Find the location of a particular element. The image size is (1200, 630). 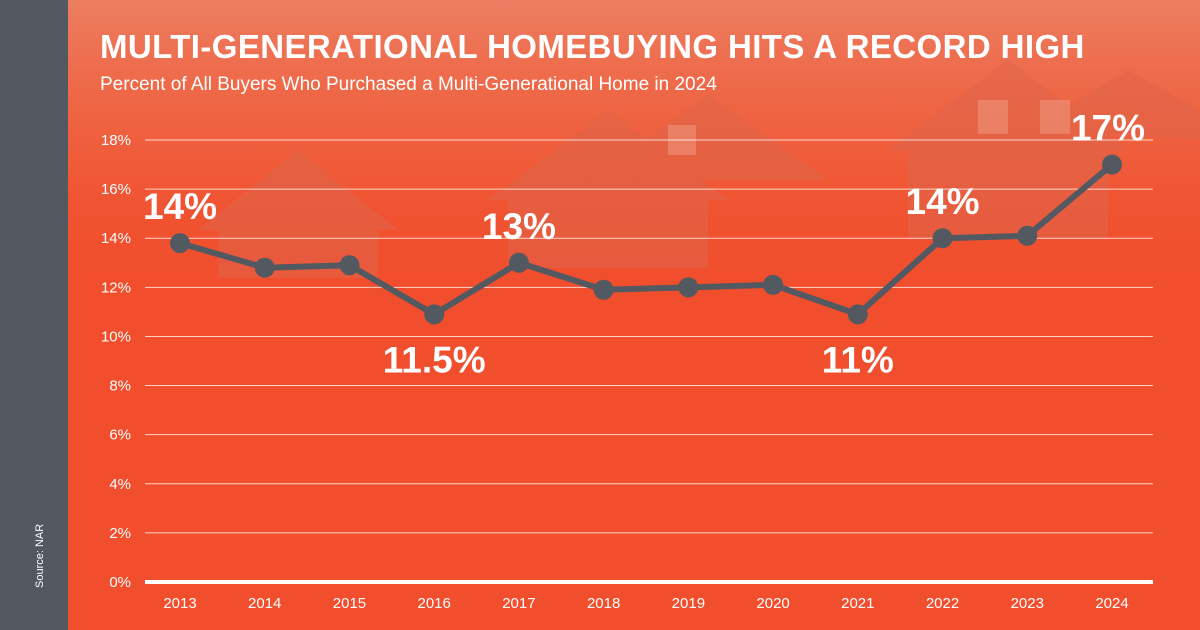

data-point-2016 is located at coordinates (434, 314).